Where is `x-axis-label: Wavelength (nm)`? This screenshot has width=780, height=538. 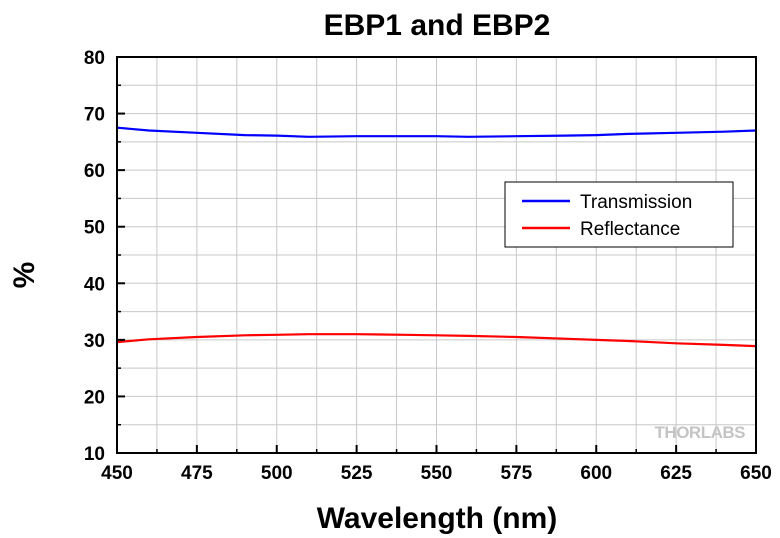 x-axis-label: Wavelength (nm) is located at coordinates (437, 518).